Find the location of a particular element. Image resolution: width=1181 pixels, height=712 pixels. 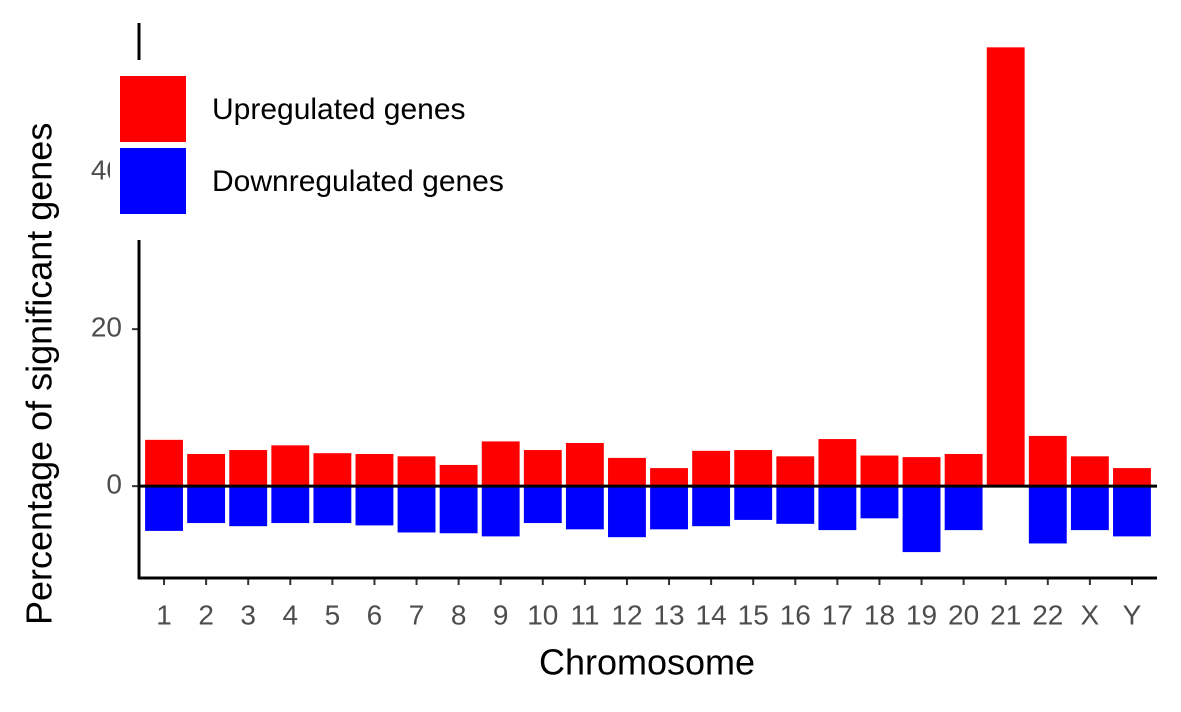

x-tick-label: 6 is located at coordinates (375, 614).